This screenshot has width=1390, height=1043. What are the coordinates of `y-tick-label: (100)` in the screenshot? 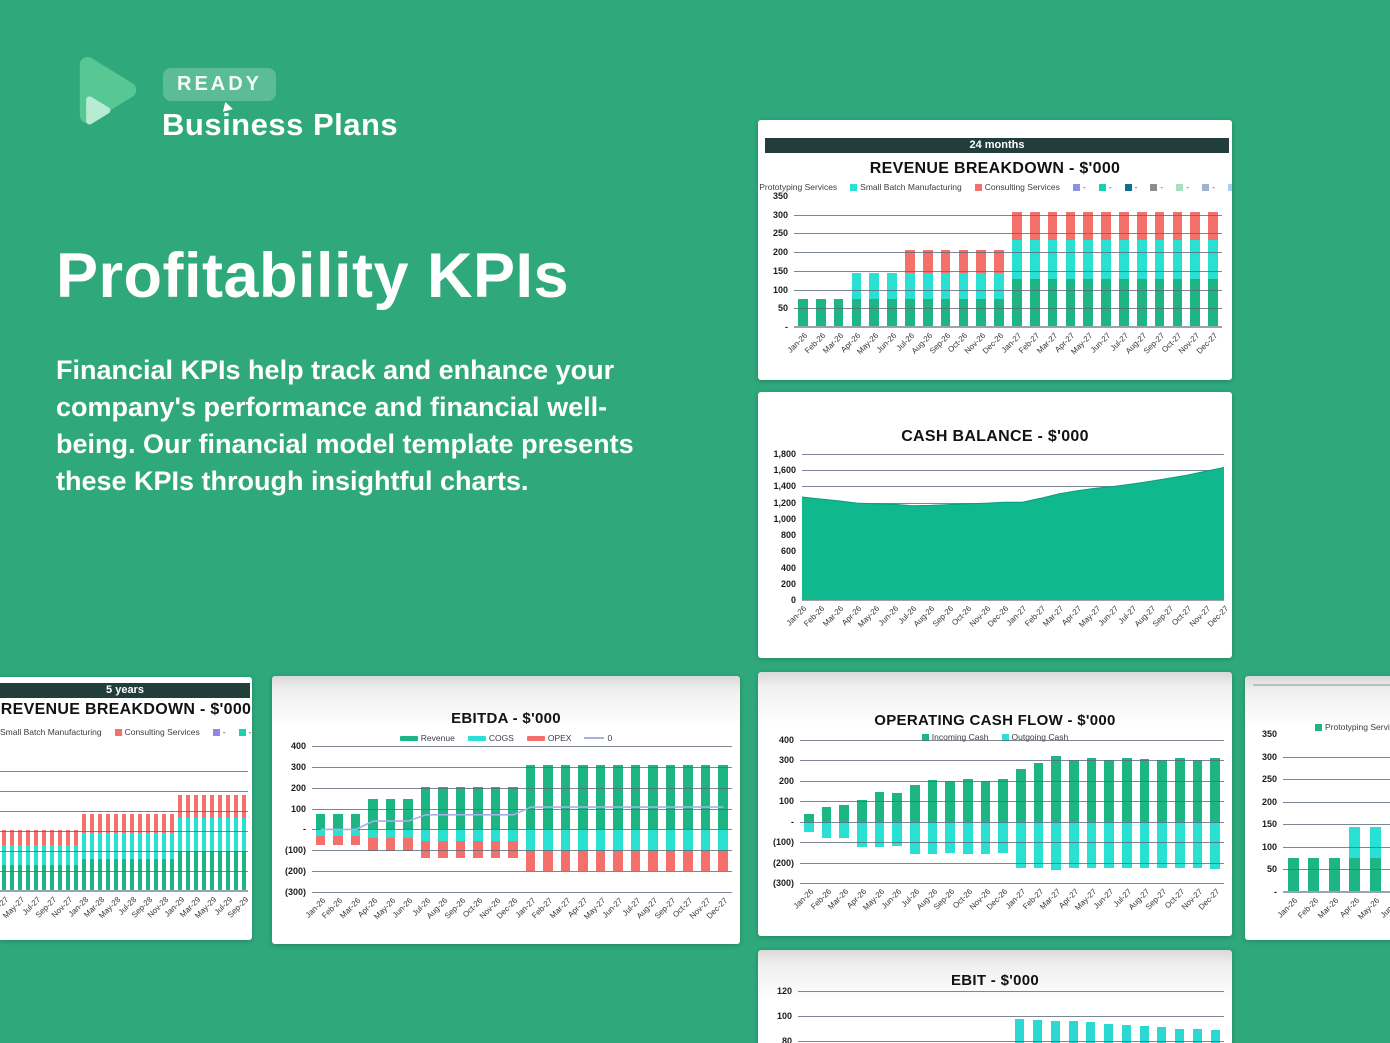 It's located at (783, 842).